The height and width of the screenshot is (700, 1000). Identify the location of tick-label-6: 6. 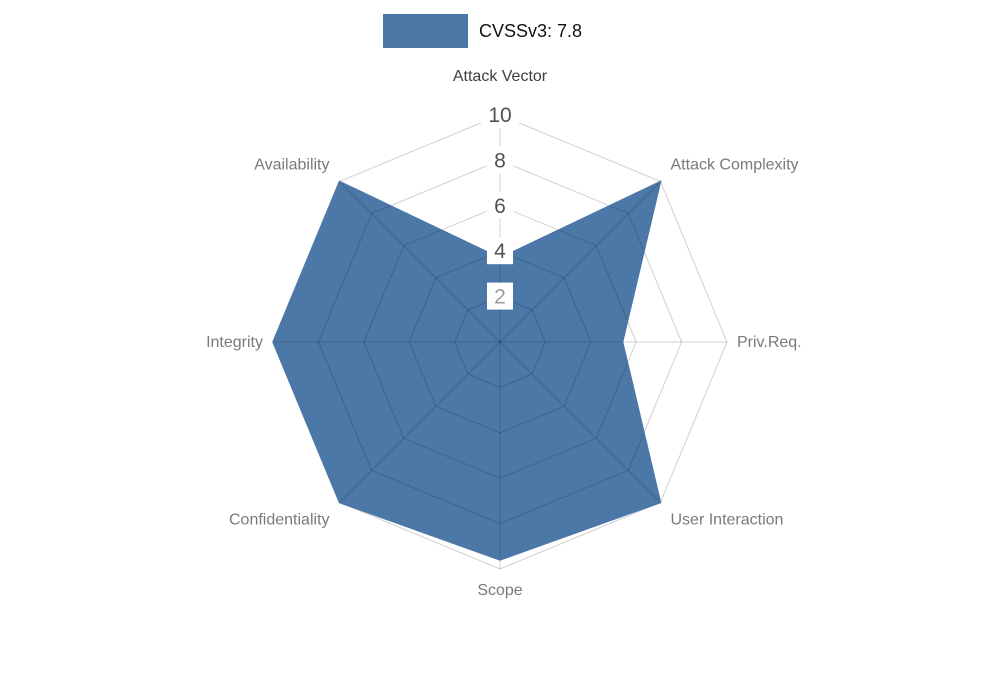
(500, 206).